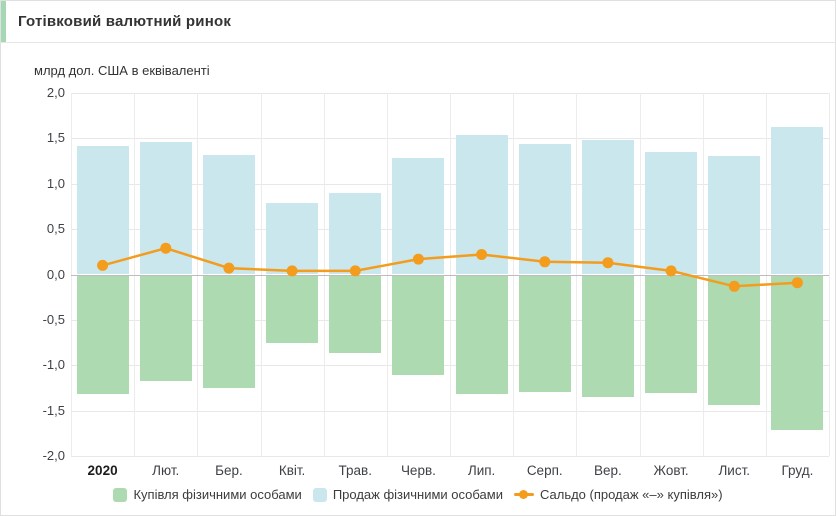 Image resolution: width=836 pixels, height=516 pixels. I want to click on gridline-horizontal, so click(450, 456).